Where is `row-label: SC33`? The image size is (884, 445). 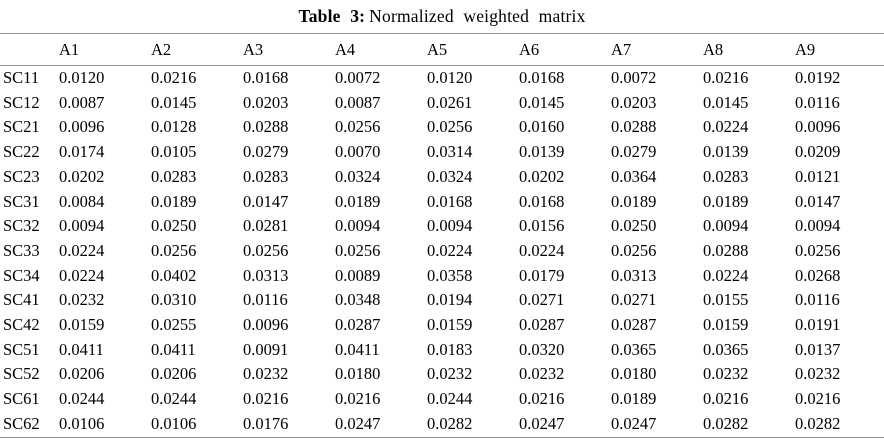
row-label: SC33 is located at coordinates (21, 250).